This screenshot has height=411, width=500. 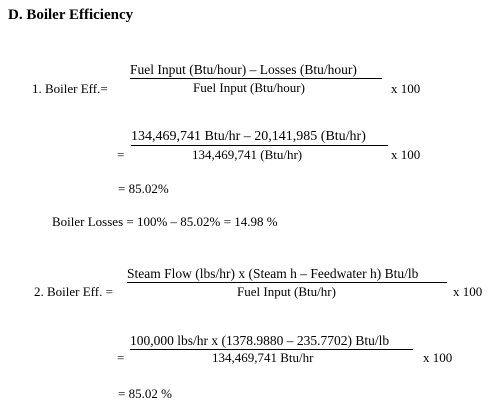 I want to click on eq2-fraction-bar, so click(x=287, y=282).